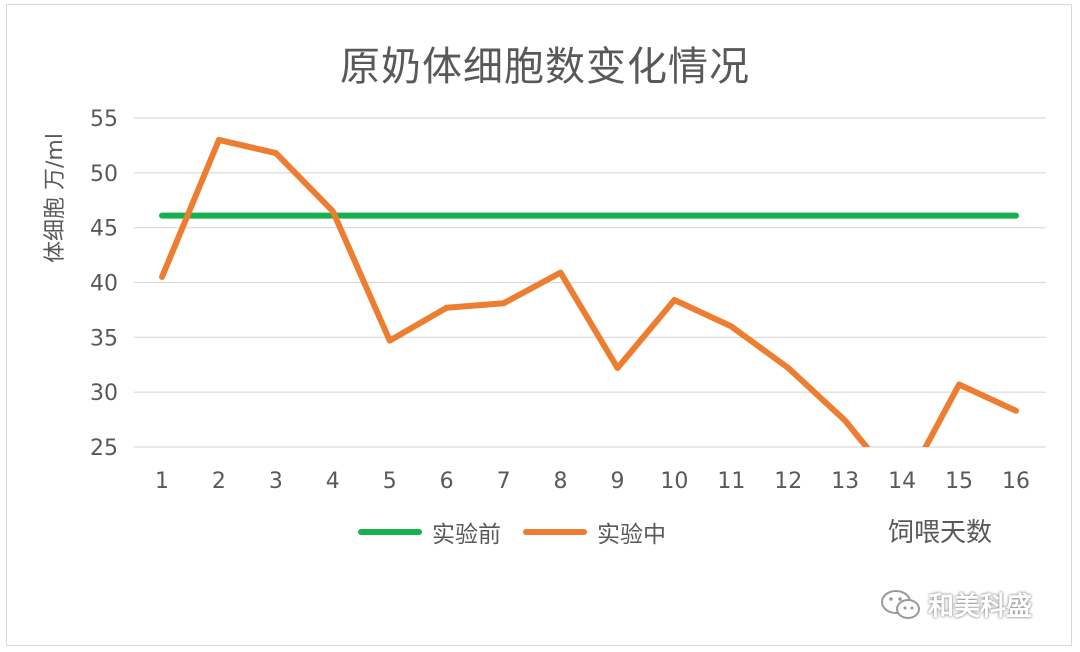 The height and width of the screenshot is (652, 1080). Describe the element at coordinates (104, 338) in the screenshot. I see `y-tick-label: 35` at that location.